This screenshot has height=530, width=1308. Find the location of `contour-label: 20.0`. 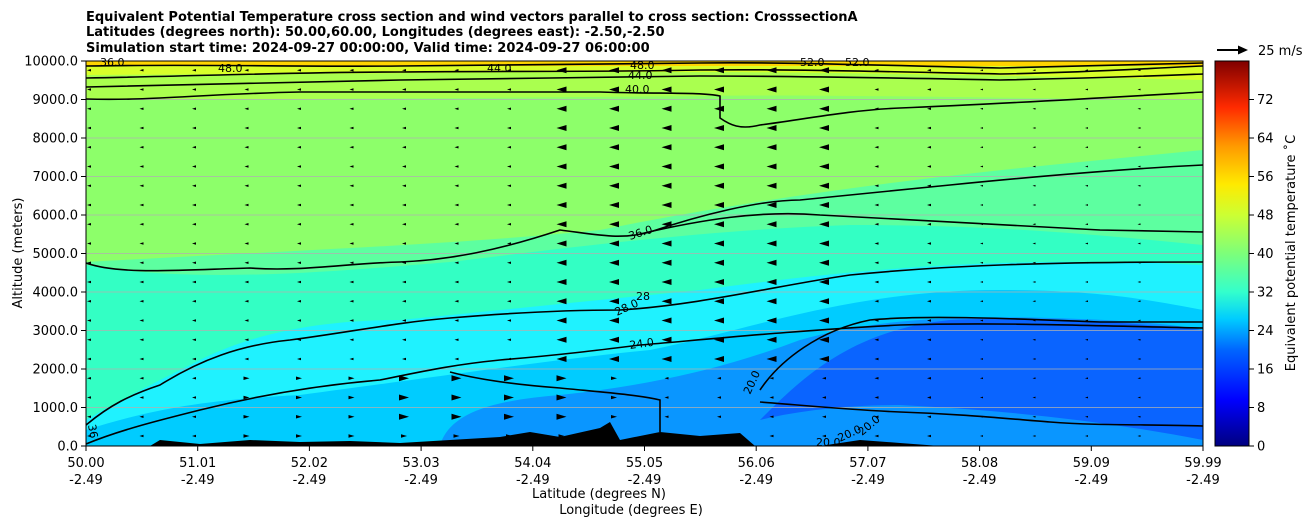

contour-label: 20.0 is located at coordinates (828, 442).